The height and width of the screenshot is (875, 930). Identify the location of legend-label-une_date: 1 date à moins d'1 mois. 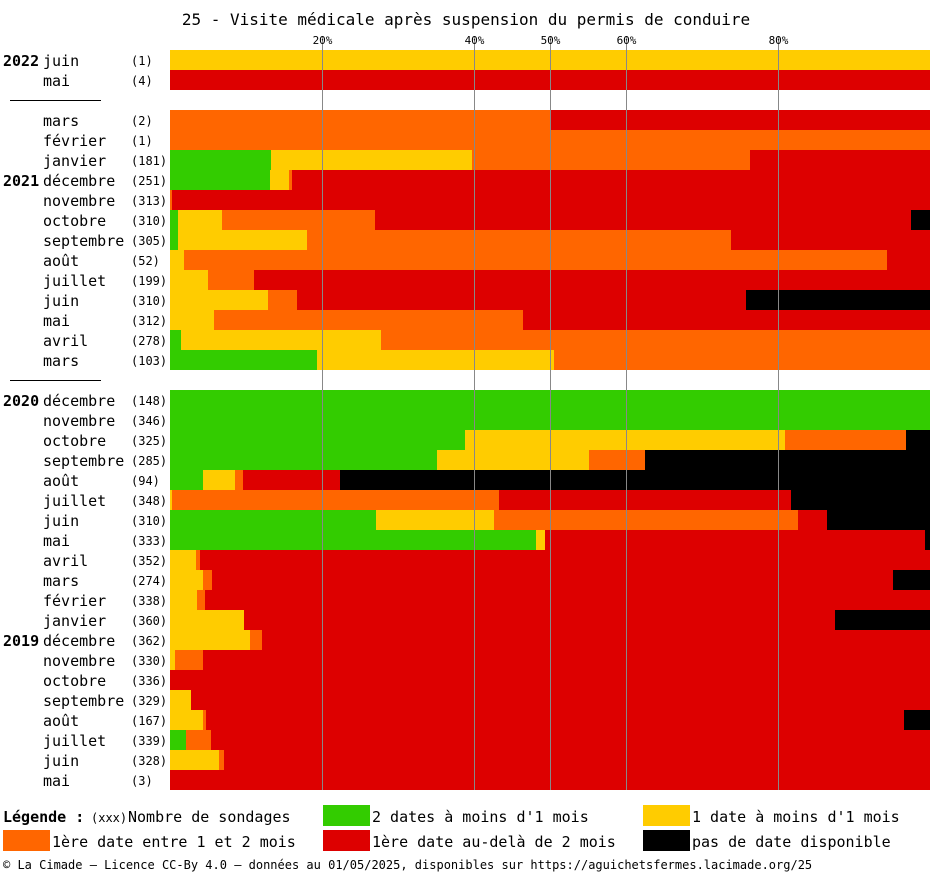
(796, 817).